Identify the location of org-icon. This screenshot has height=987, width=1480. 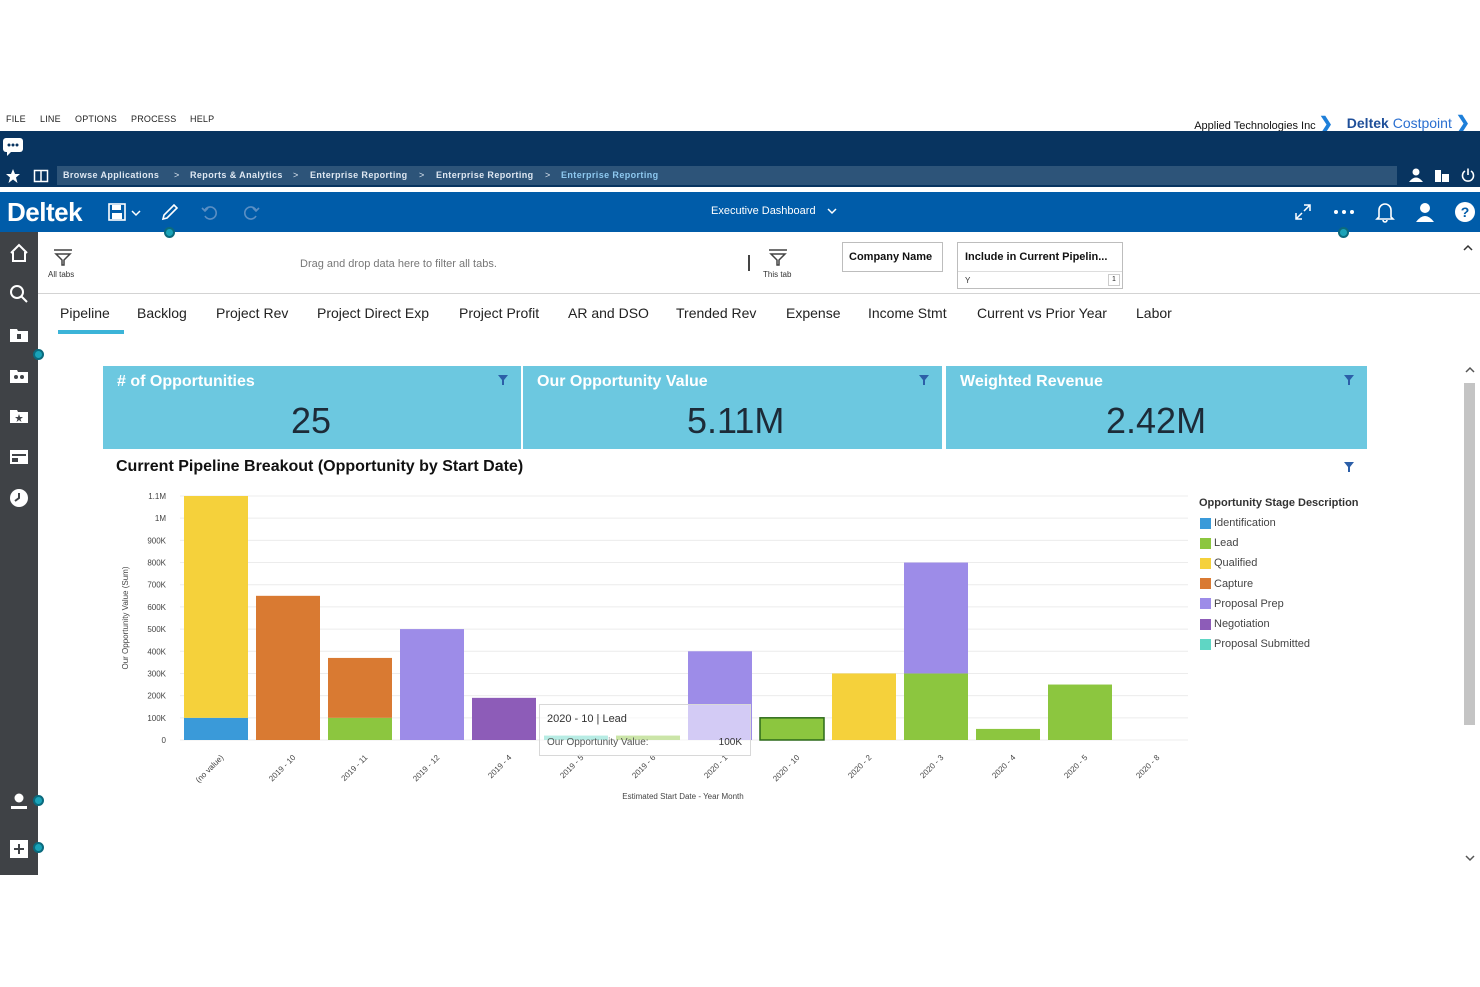
(1442, 177).